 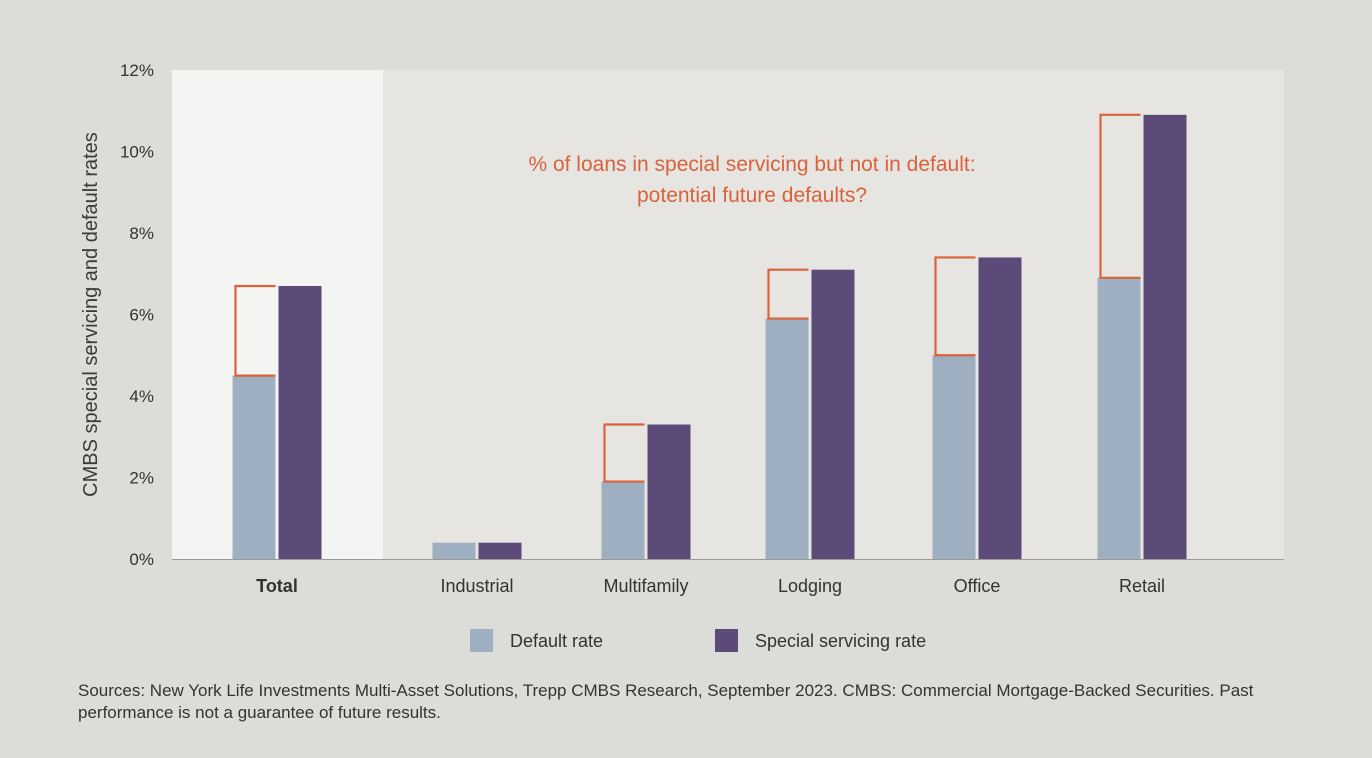 What do you see at coordinates (669, 491) in the screenshot?
I see `bar-special-servicing-rate-multifamily` at bounding box center [669, 491].